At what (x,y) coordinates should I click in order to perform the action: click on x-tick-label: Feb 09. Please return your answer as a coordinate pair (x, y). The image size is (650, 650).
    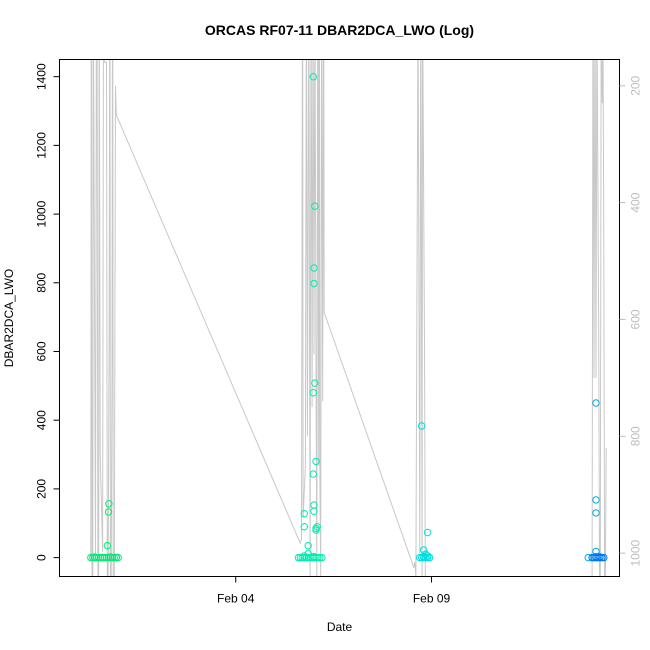
    Looking at the image, I should click on (432, 599).